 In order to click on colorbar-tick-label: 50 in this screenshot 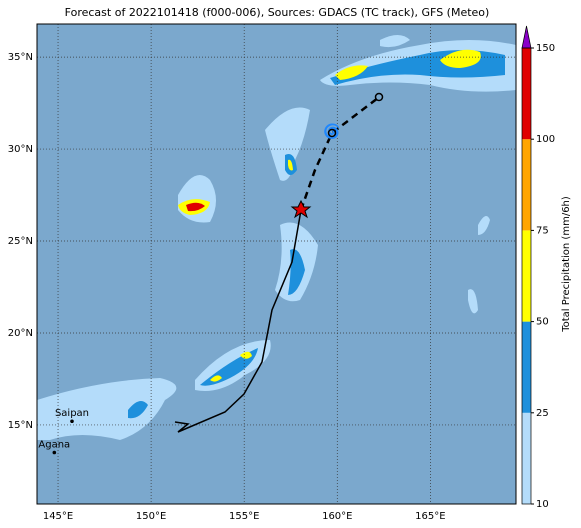, I will do `click(542, 322)`.